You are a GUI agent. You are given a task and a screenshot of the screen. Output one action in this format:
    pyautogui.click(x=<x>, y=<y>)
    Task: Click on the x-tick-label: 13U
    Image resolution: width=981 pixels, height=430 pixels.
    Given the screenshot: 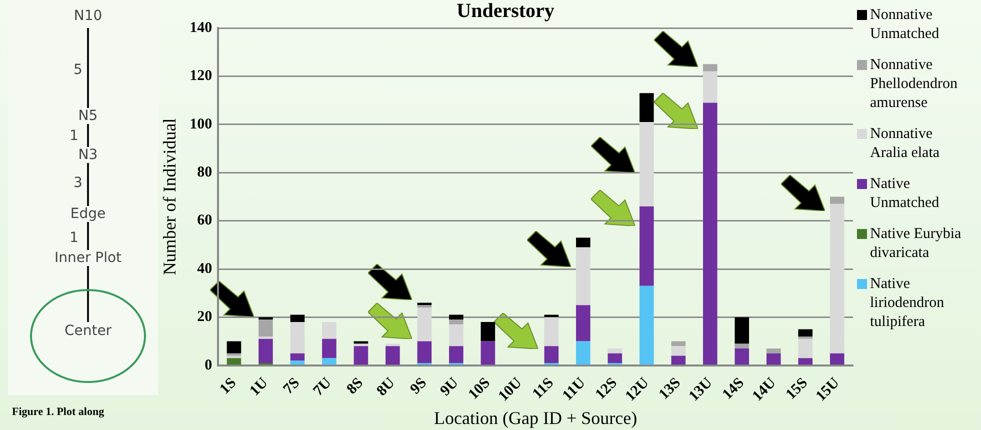 What is the action you would take?
    pyautogui.click(x=701, y=389)
    